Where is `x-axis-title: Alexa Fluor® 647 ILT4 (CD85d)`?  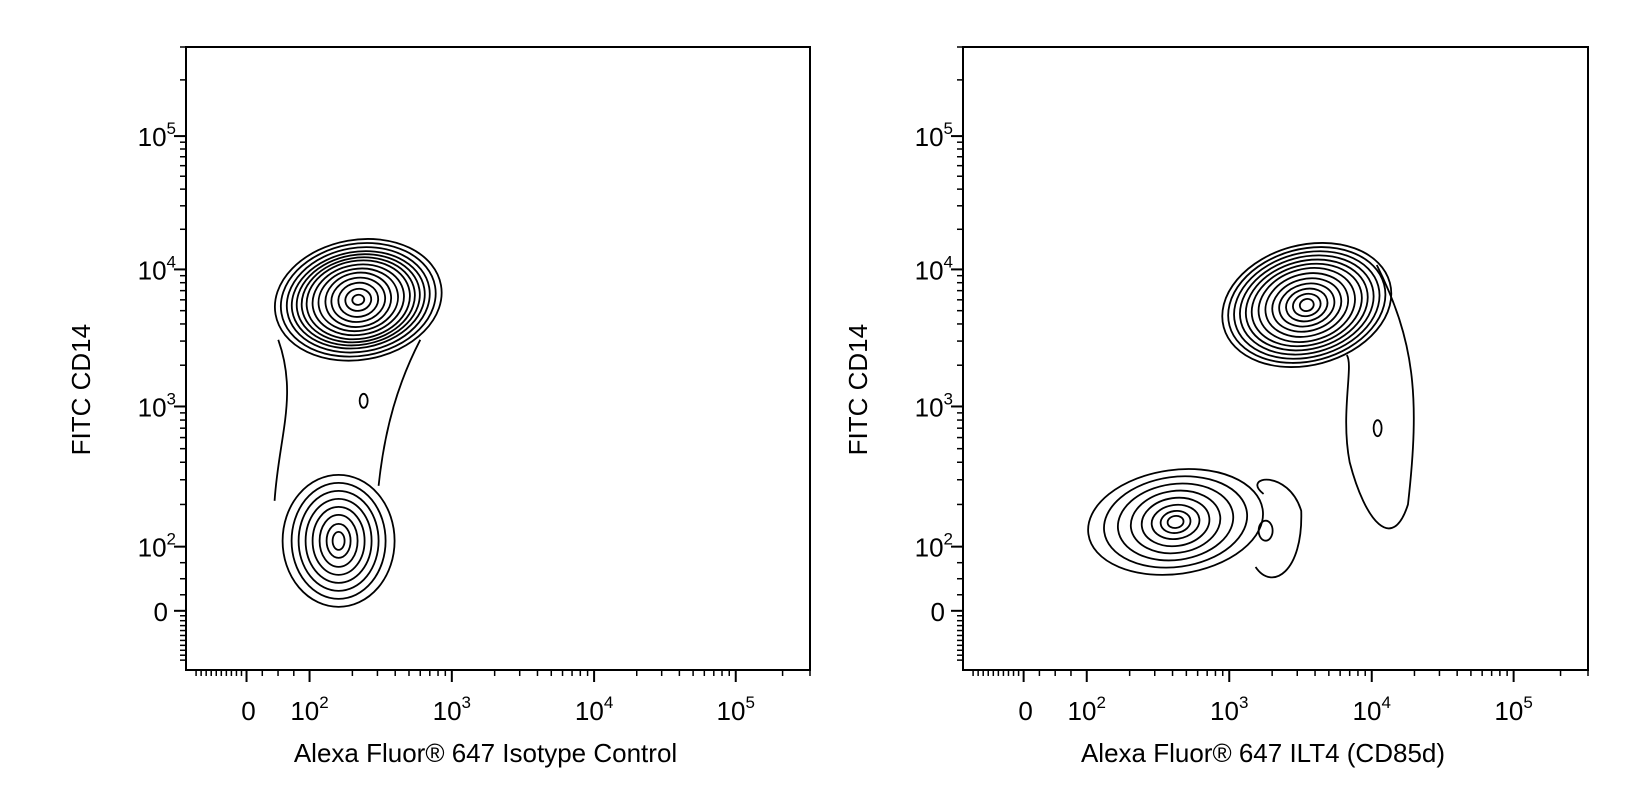 x-axis-title: Alexa Fluor® 647 ILT4 (CD85d) is located at coordinates (1263, 753).